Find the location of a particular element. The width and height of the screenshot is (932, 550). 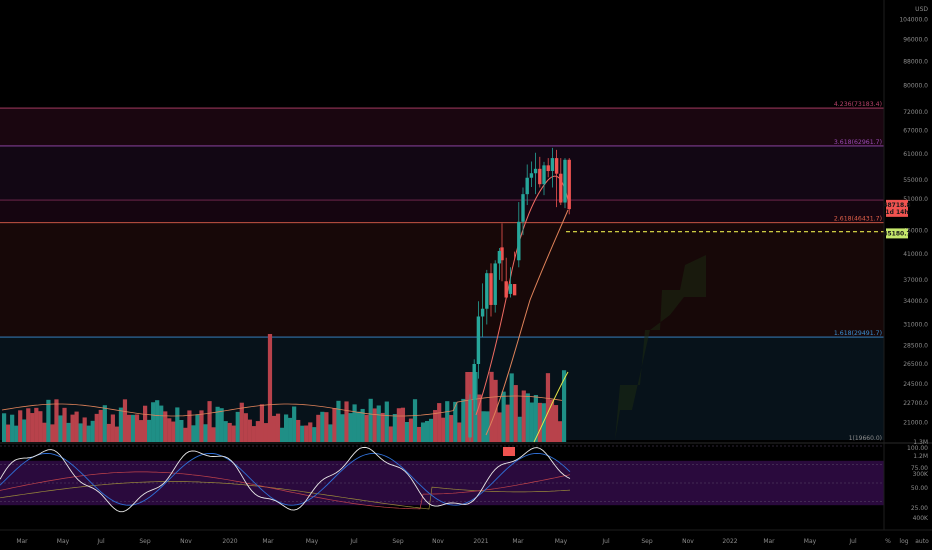

forecast-projection is located at coordinates (660, 347).